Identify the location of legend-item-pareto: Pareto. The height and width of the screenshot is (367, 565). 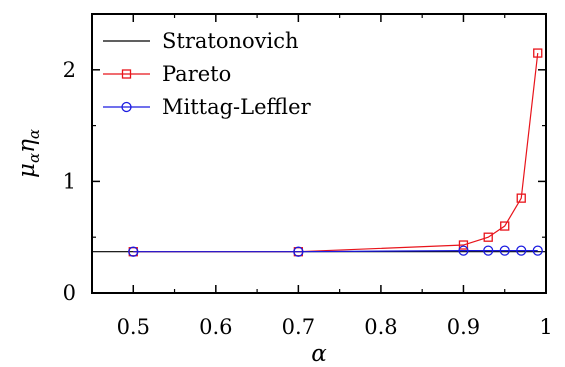
(167, 74).